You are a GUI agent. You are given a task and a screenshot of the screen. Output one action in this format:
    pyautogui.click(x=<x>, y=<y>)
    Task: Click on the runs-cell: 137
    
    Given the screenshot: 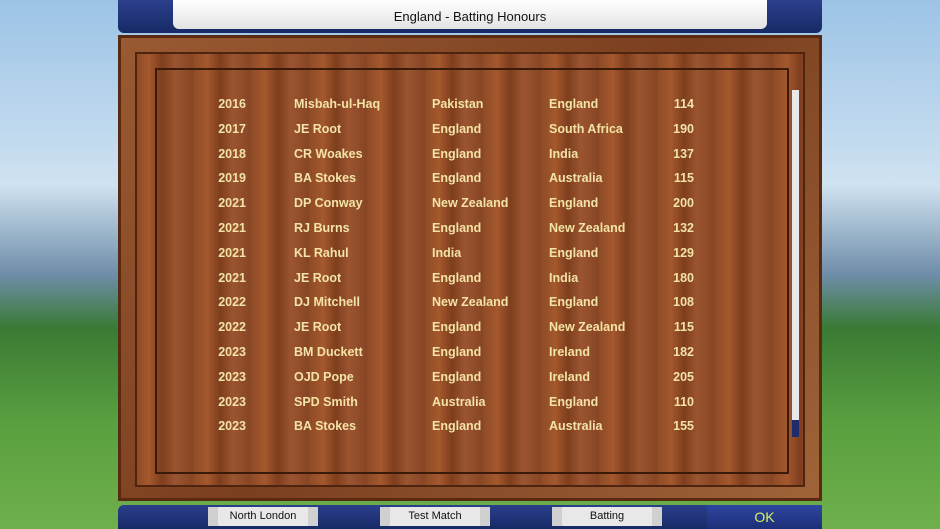 What is the action you would take?
    pyautogui.click(x=683, y=153)
    